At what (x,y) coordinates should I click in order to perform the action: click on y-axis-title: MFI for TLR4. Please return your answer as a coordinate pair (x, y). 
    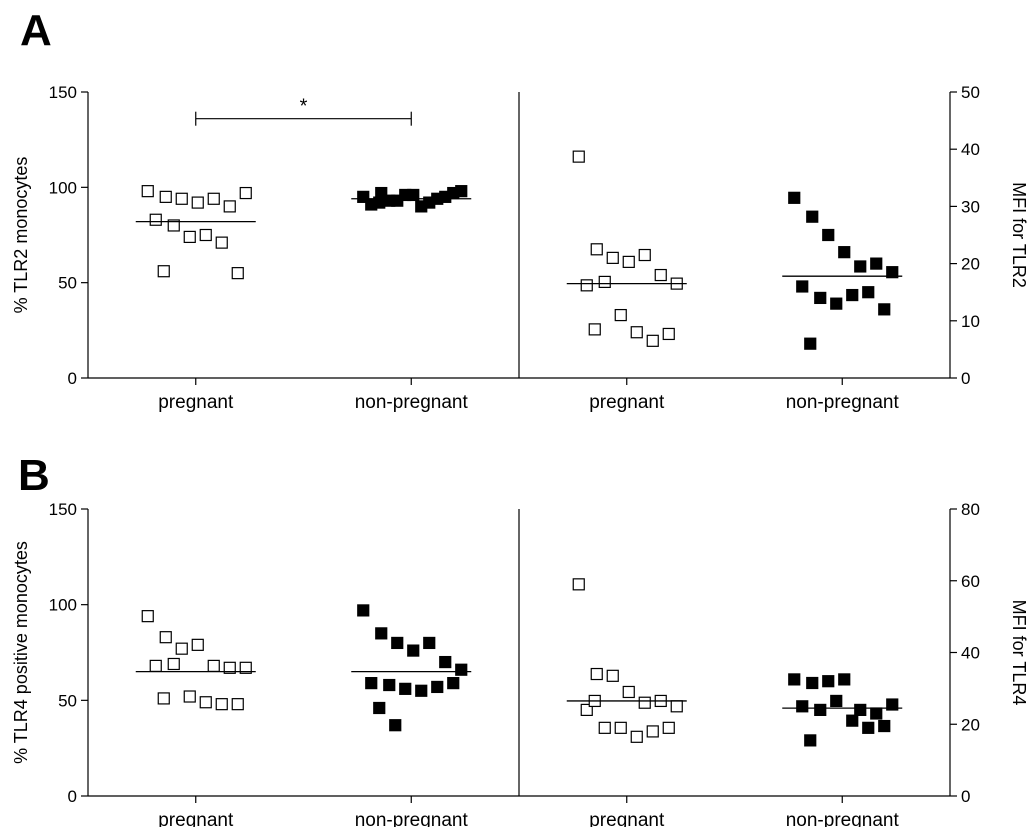
    Looking at the image, I should click on (1018, 653).